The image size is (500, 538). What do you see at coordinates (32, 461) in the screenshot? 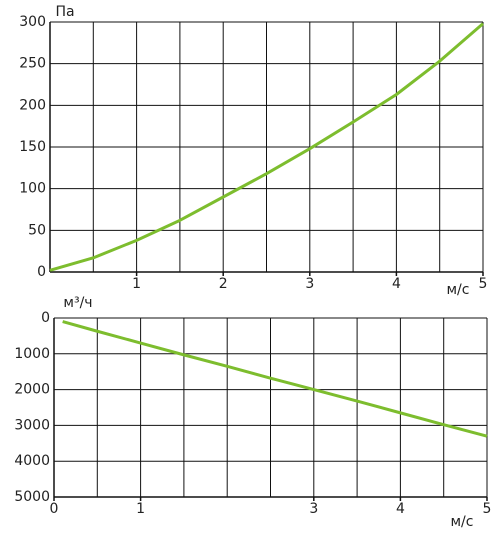
I see `y-tick-label: 4000` at bounding box center [32, 461].